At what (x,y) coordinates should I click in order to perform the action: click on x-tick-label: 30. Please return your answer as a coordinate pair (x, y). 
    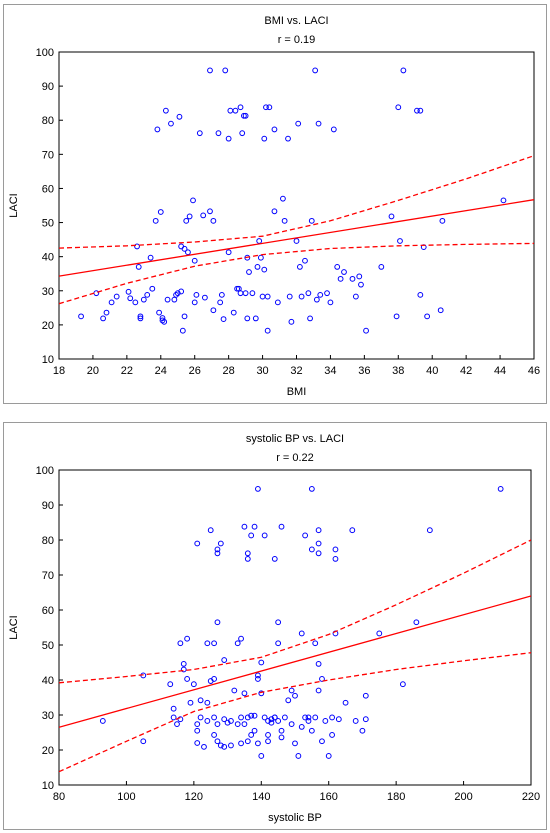
    Looking at the image, I should click on (262, 371).